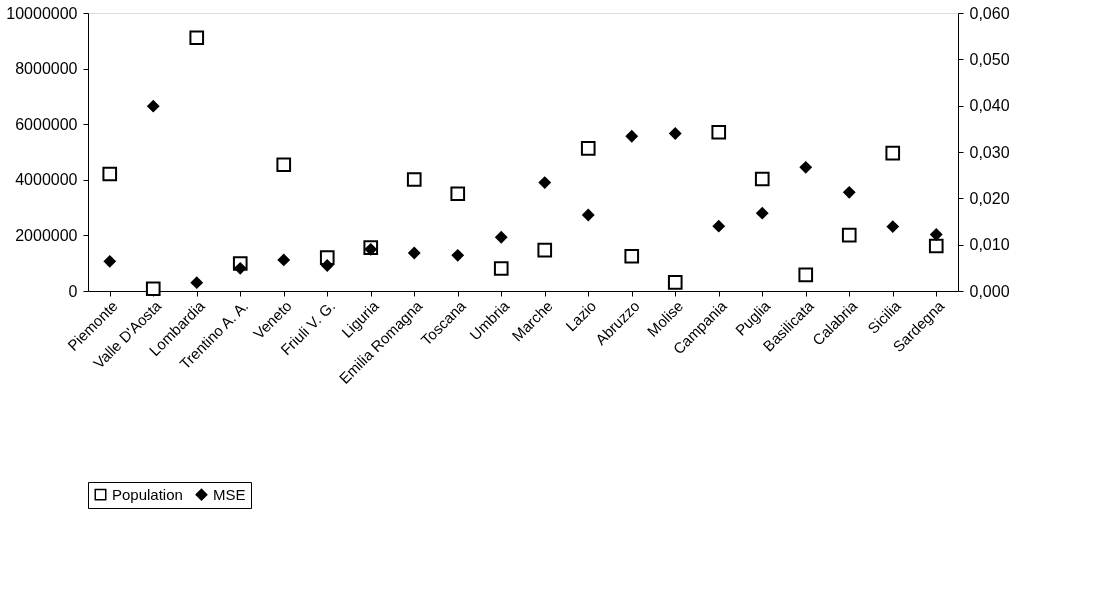 Image resolution: width=1110 pixels, height=590 pixels. Describe the element at coordinates (989, 291) in the screenshot. I see `y2-tick-label: 0,000` at that location.